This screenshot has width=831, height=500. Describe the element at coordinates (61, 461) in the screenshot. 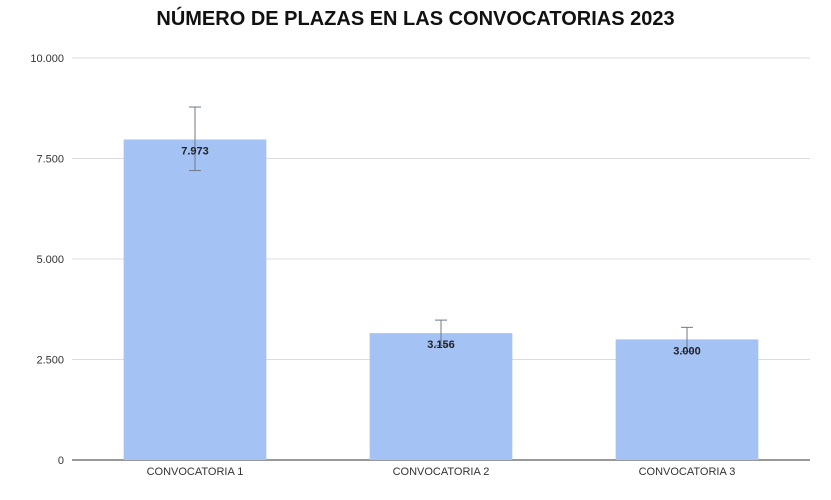

I see `y-tick-label: 0` at that location.